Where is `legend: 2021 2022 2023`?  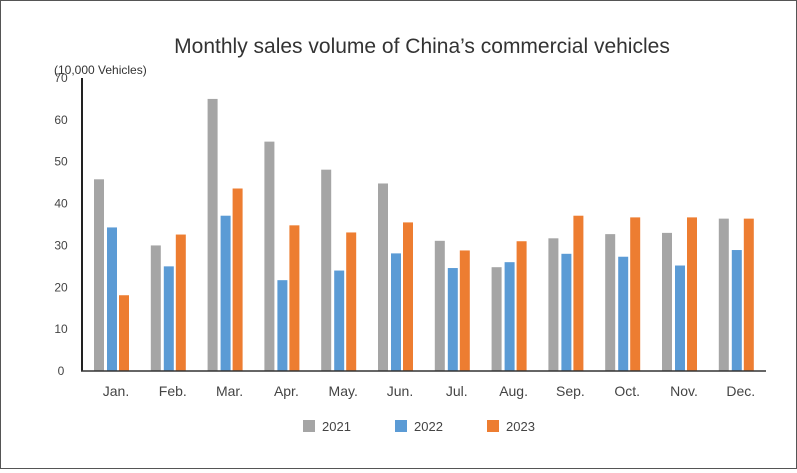 legend: 2021 2022 2023 is located at coordinates (419, 426).